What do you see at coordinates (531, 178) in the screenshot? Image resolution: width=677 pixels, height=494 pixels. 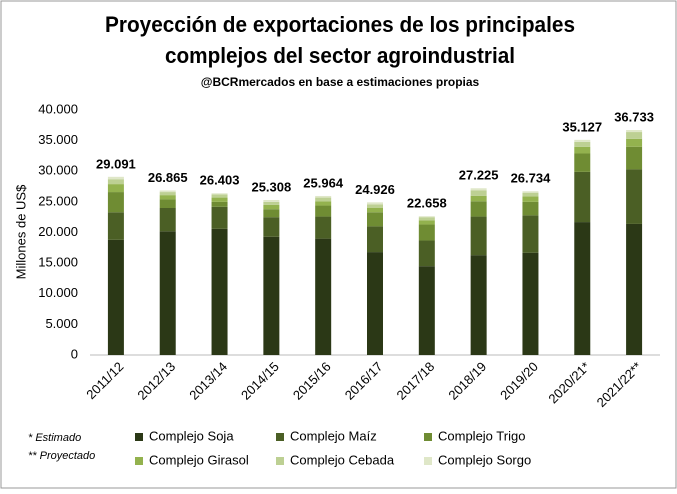 I see `total-label: 26.734` at bounding box center [531, 178].